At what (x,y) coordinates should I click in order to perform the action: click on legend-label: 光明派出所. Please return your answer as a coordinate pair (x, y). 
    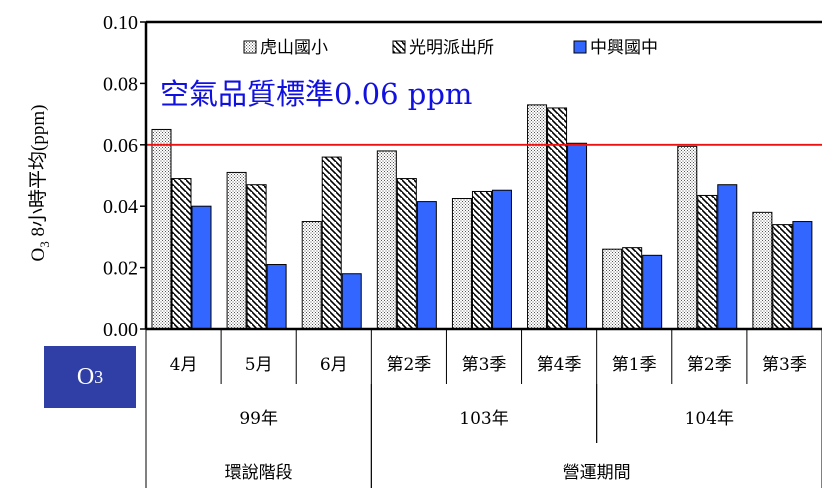
    Looking at the image, I should click on (451, 48).